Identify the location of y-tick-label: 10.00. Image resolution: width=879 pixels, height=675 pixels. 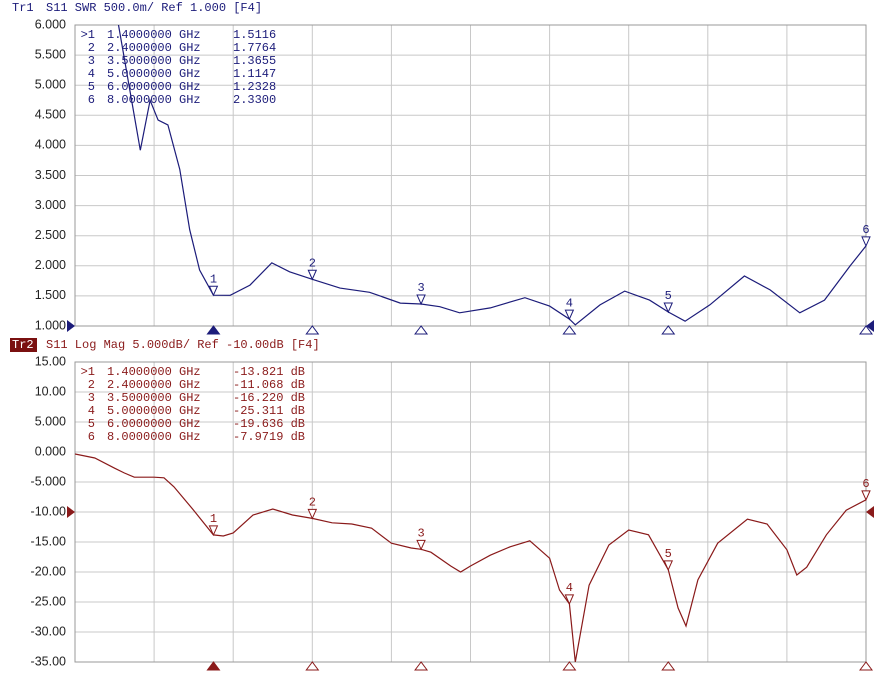
(50, 391).